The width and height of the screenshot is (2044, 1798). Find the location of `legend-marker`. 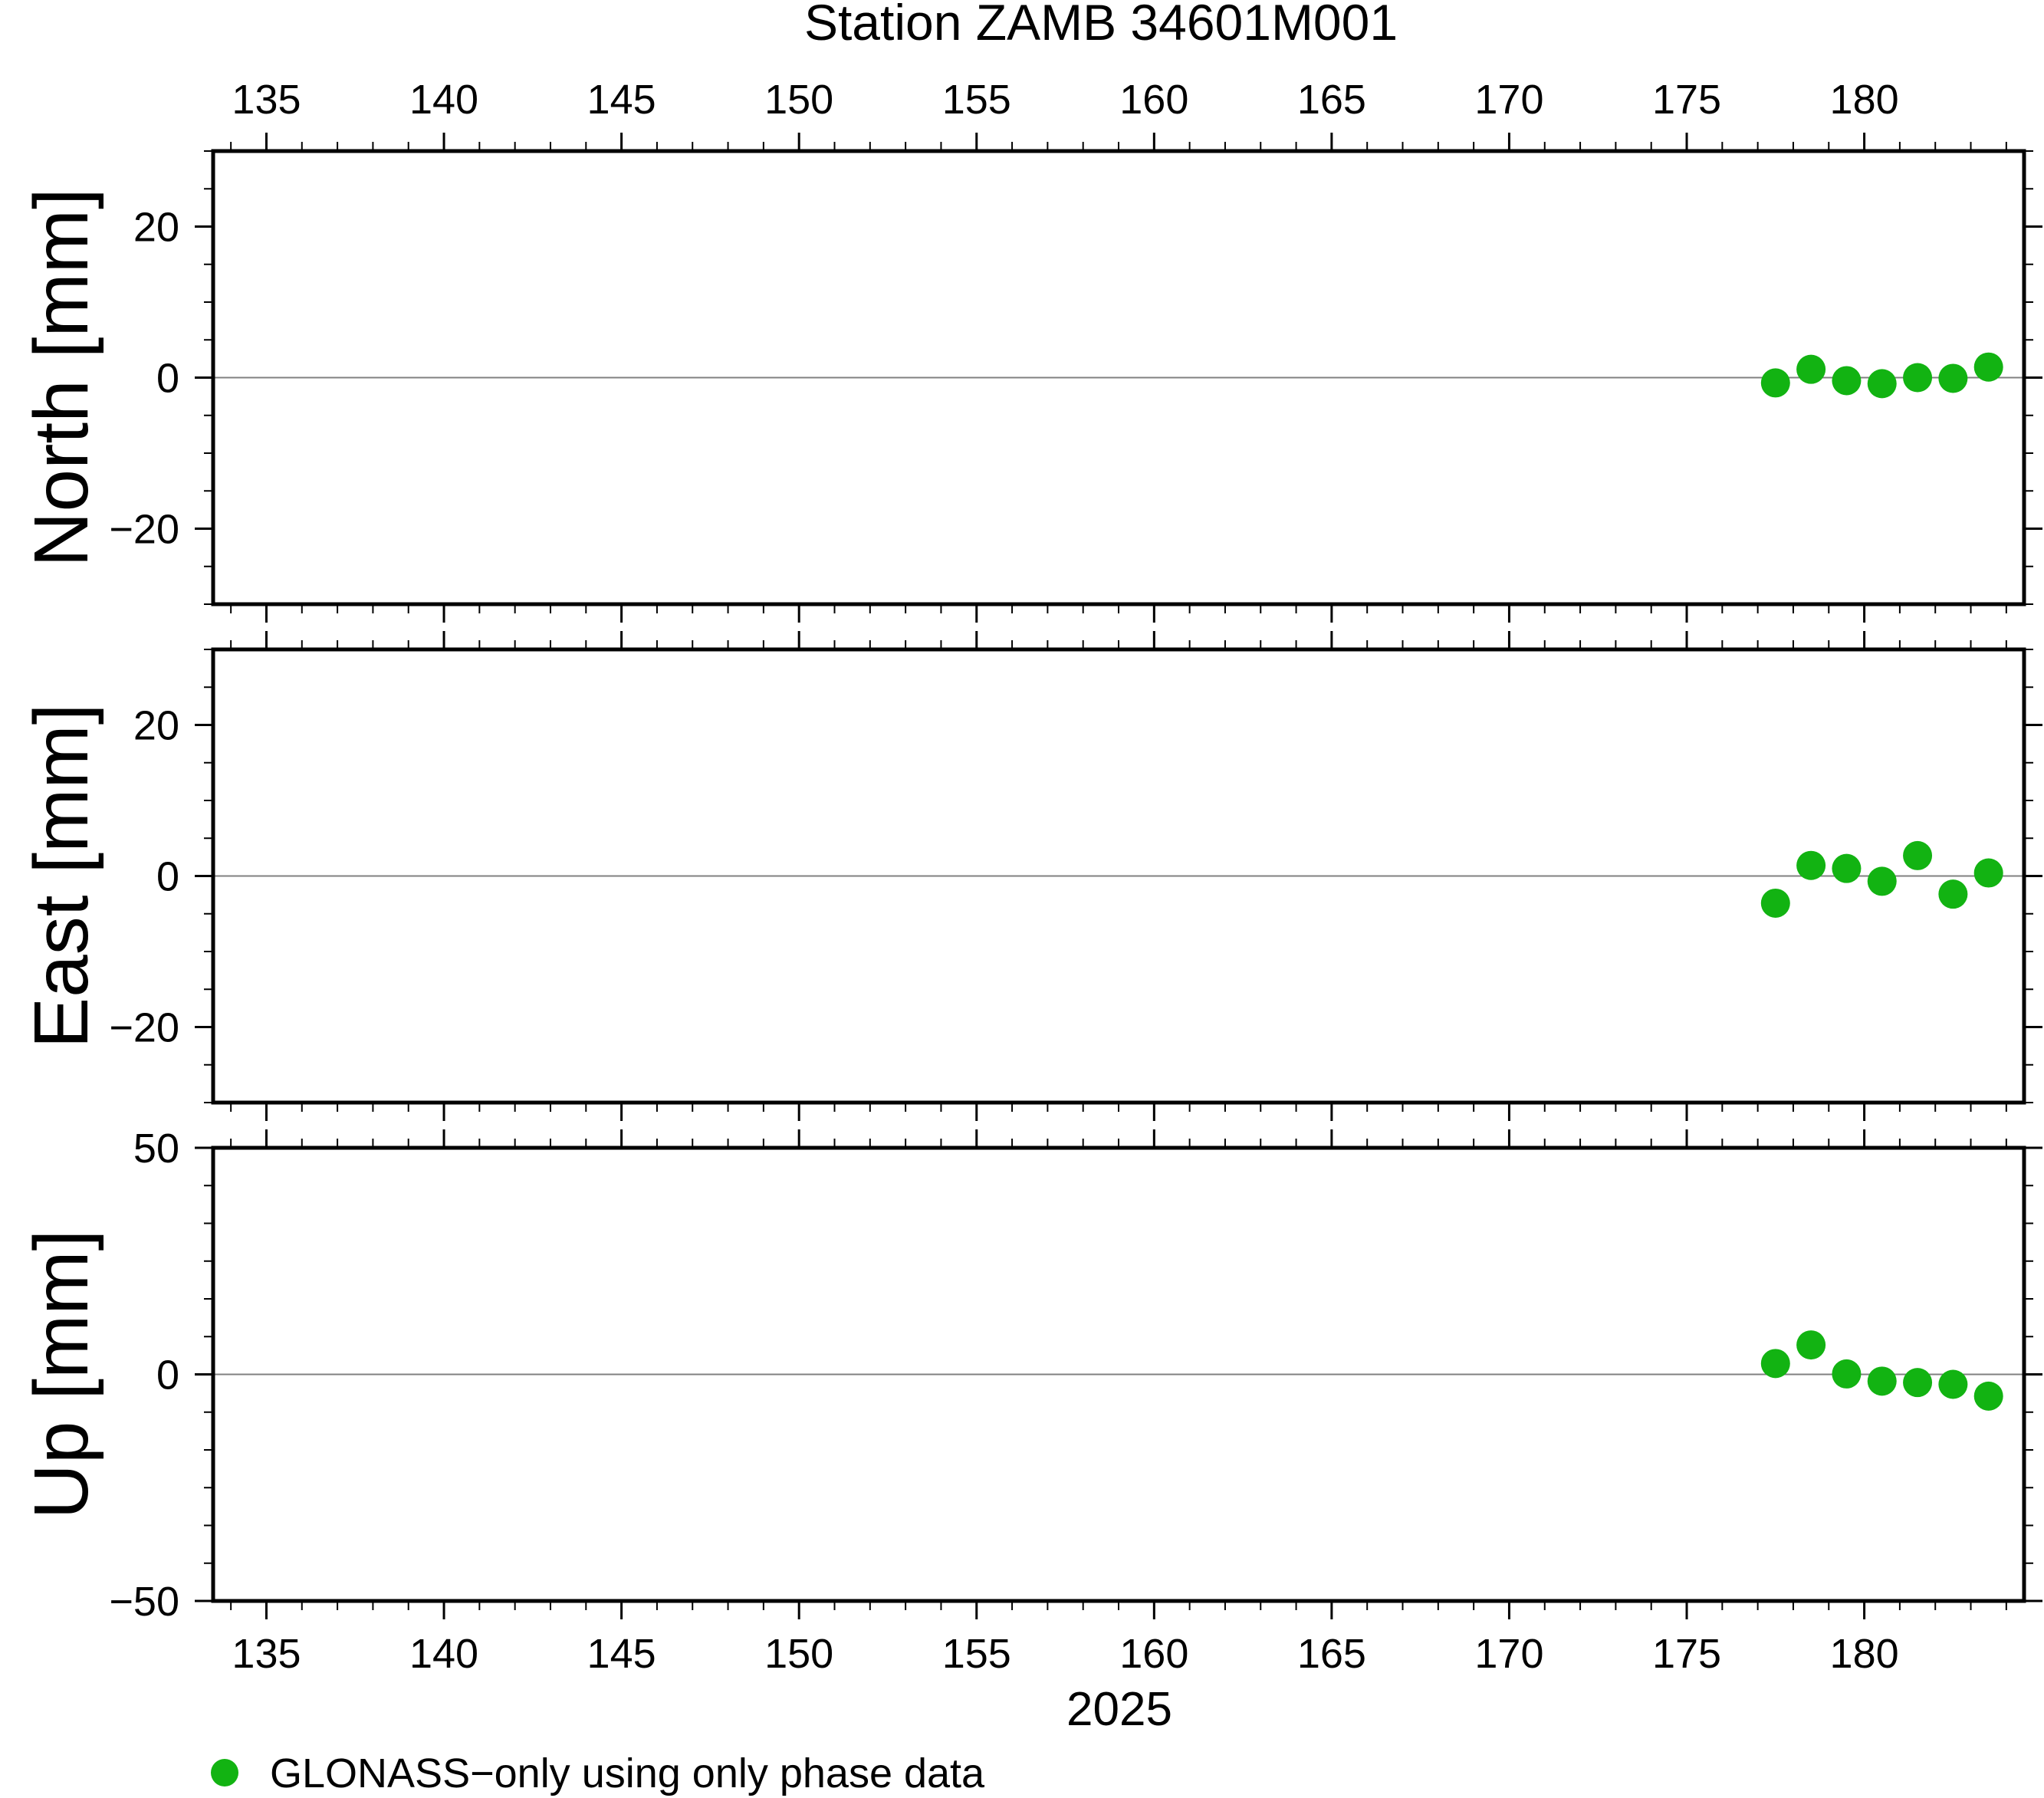

legend-marker is located at coordinates (224, 1773).